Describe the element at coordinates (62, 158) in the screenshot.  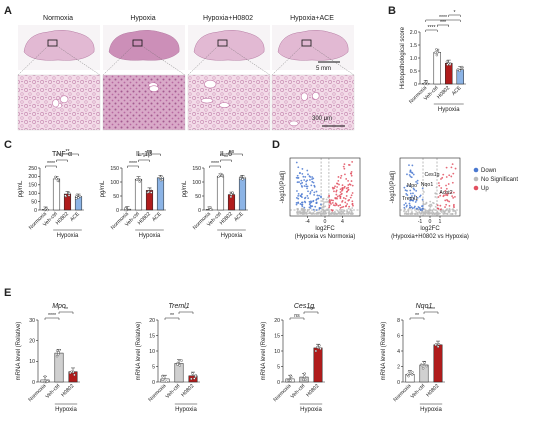
I see `sig-label: *` at that location.